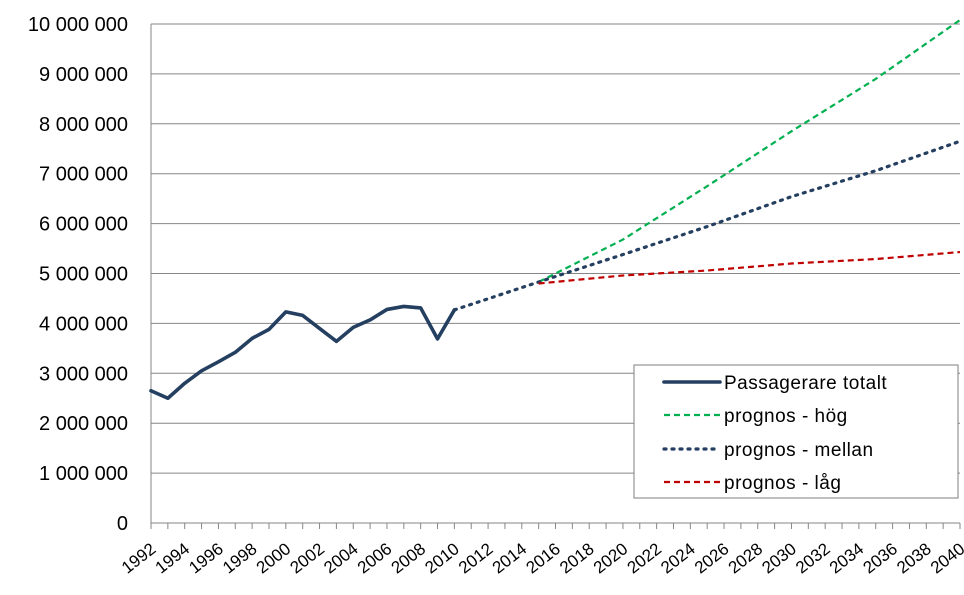 This screenshot has height=595, width=964. What do you see at coordinates (678, 558) in the screenshot?
I see `x-tick-label: 2024` at bounding box center [678, 558].